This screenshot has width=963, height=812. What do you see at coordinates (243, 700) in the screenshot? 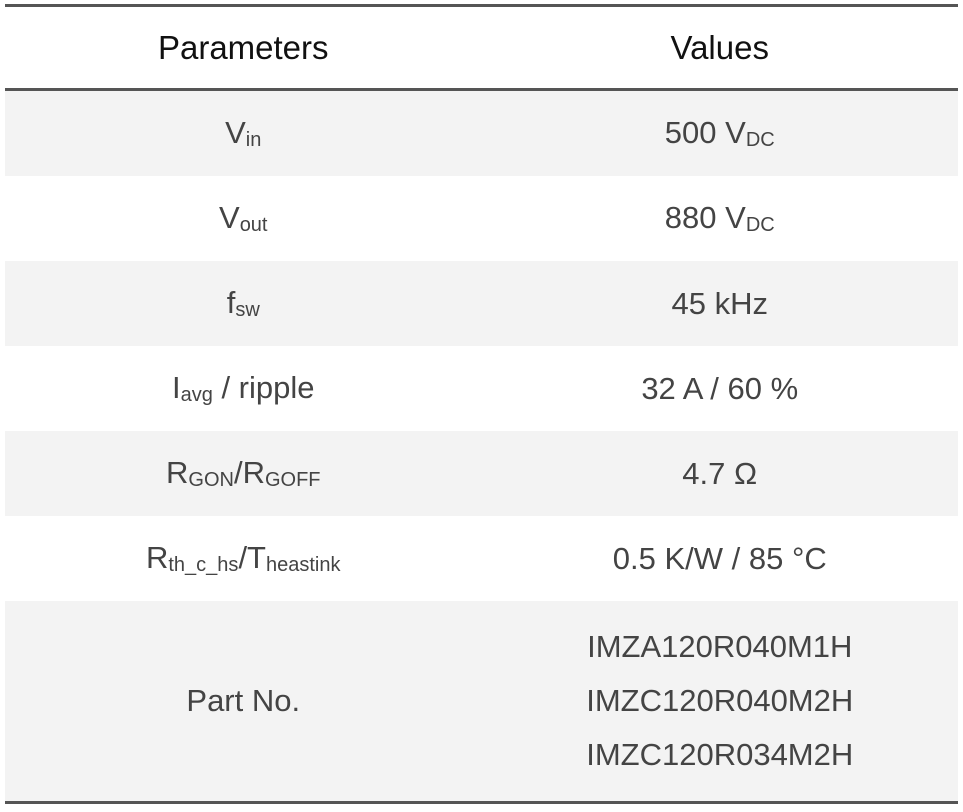
I see `param-part-no: Part No.` at bounding box center [243, 700].